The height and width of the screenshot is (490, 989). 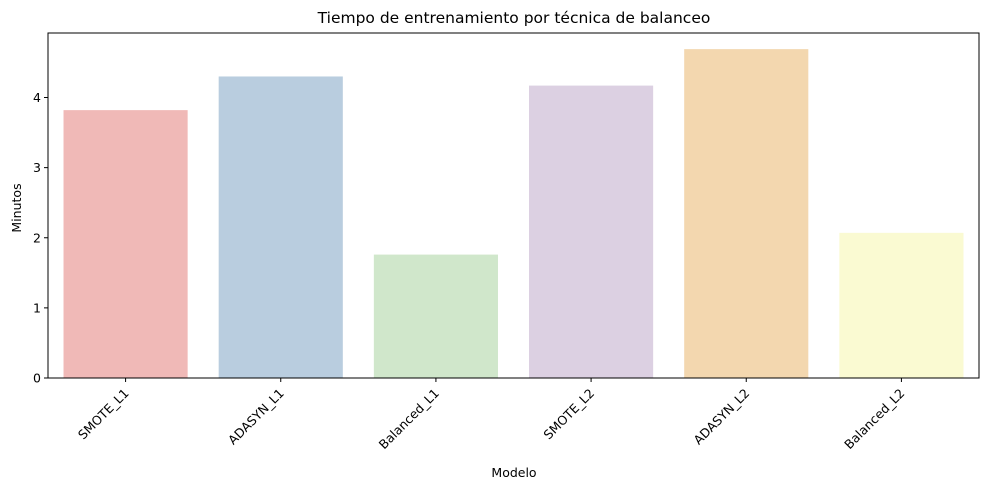 I want to click on bar-balanced-l2, so click(x=901, y=305).